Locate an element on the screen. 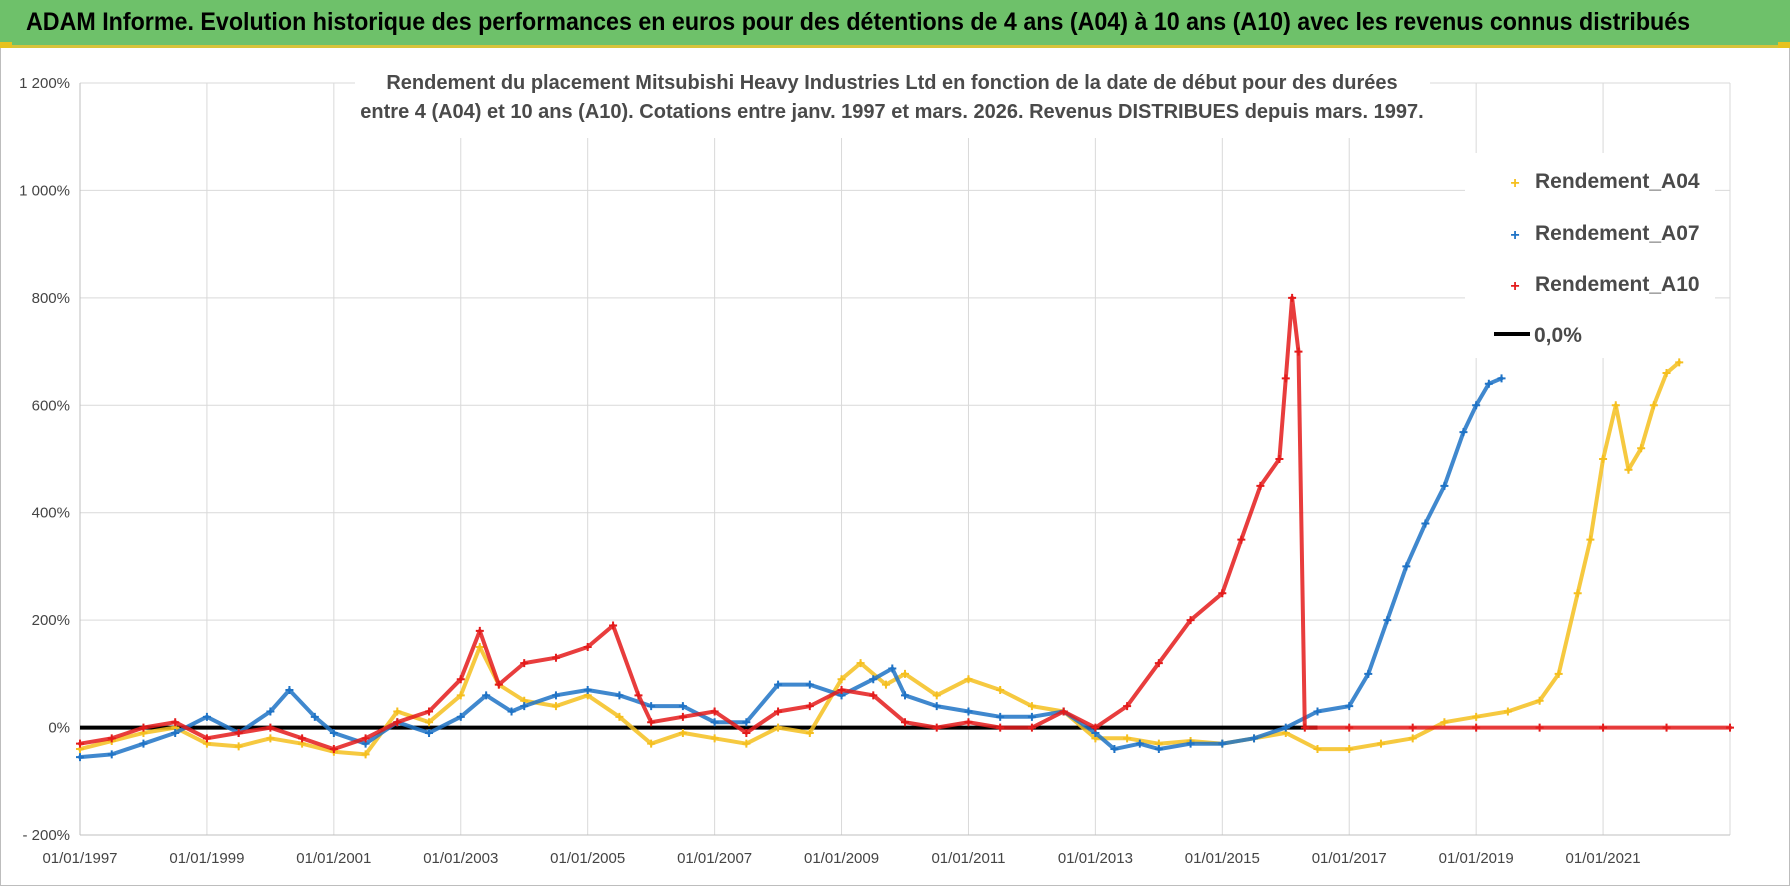 This screenshot has height=886, width=1790. x-tick-label: 01/01/2013 is located at coordinates (1095, 858).